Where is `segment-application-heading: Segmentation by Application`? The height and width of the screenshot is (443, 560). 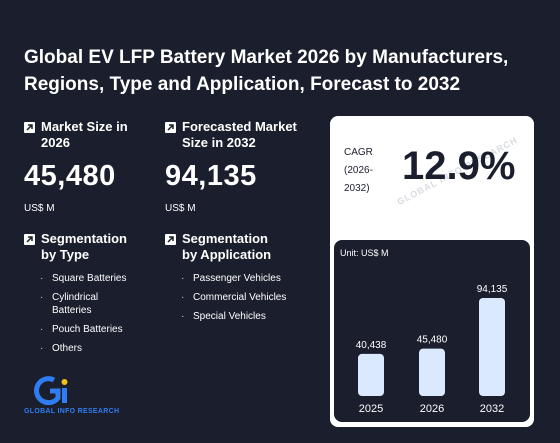
segment-application-heading: Segmentation by Application is located at coordinates (227, 246).